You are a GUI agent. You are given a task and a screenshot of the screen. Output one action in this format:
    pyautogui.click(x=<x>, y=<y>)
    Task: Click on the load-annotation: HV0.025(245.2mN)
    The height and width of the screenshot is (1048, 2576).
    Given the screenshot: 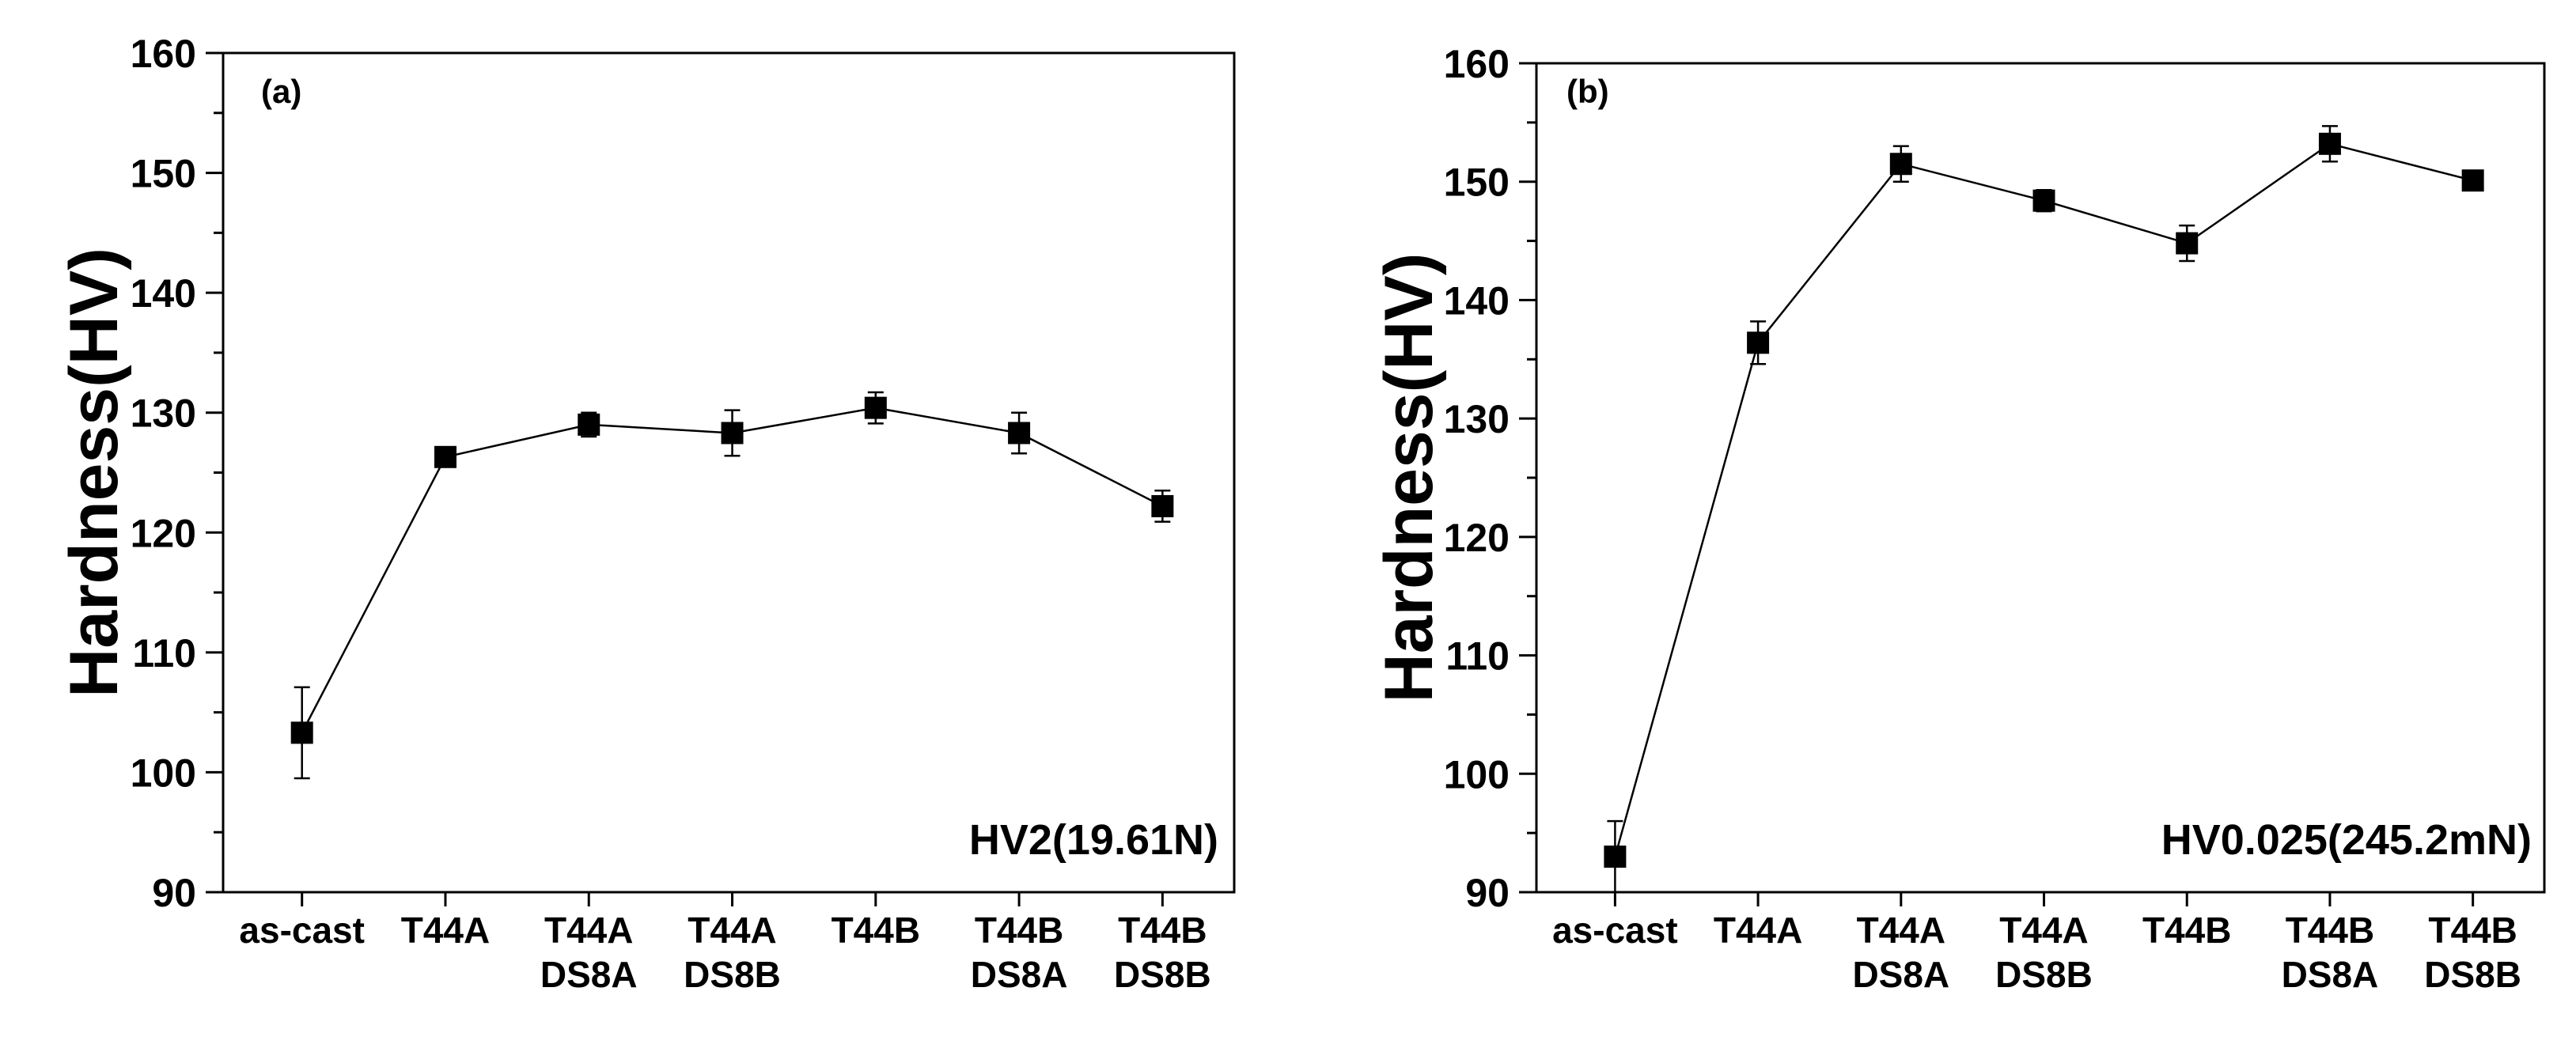 What is the action you would take?
    pyautogui.click(x=2346, y=840)
    